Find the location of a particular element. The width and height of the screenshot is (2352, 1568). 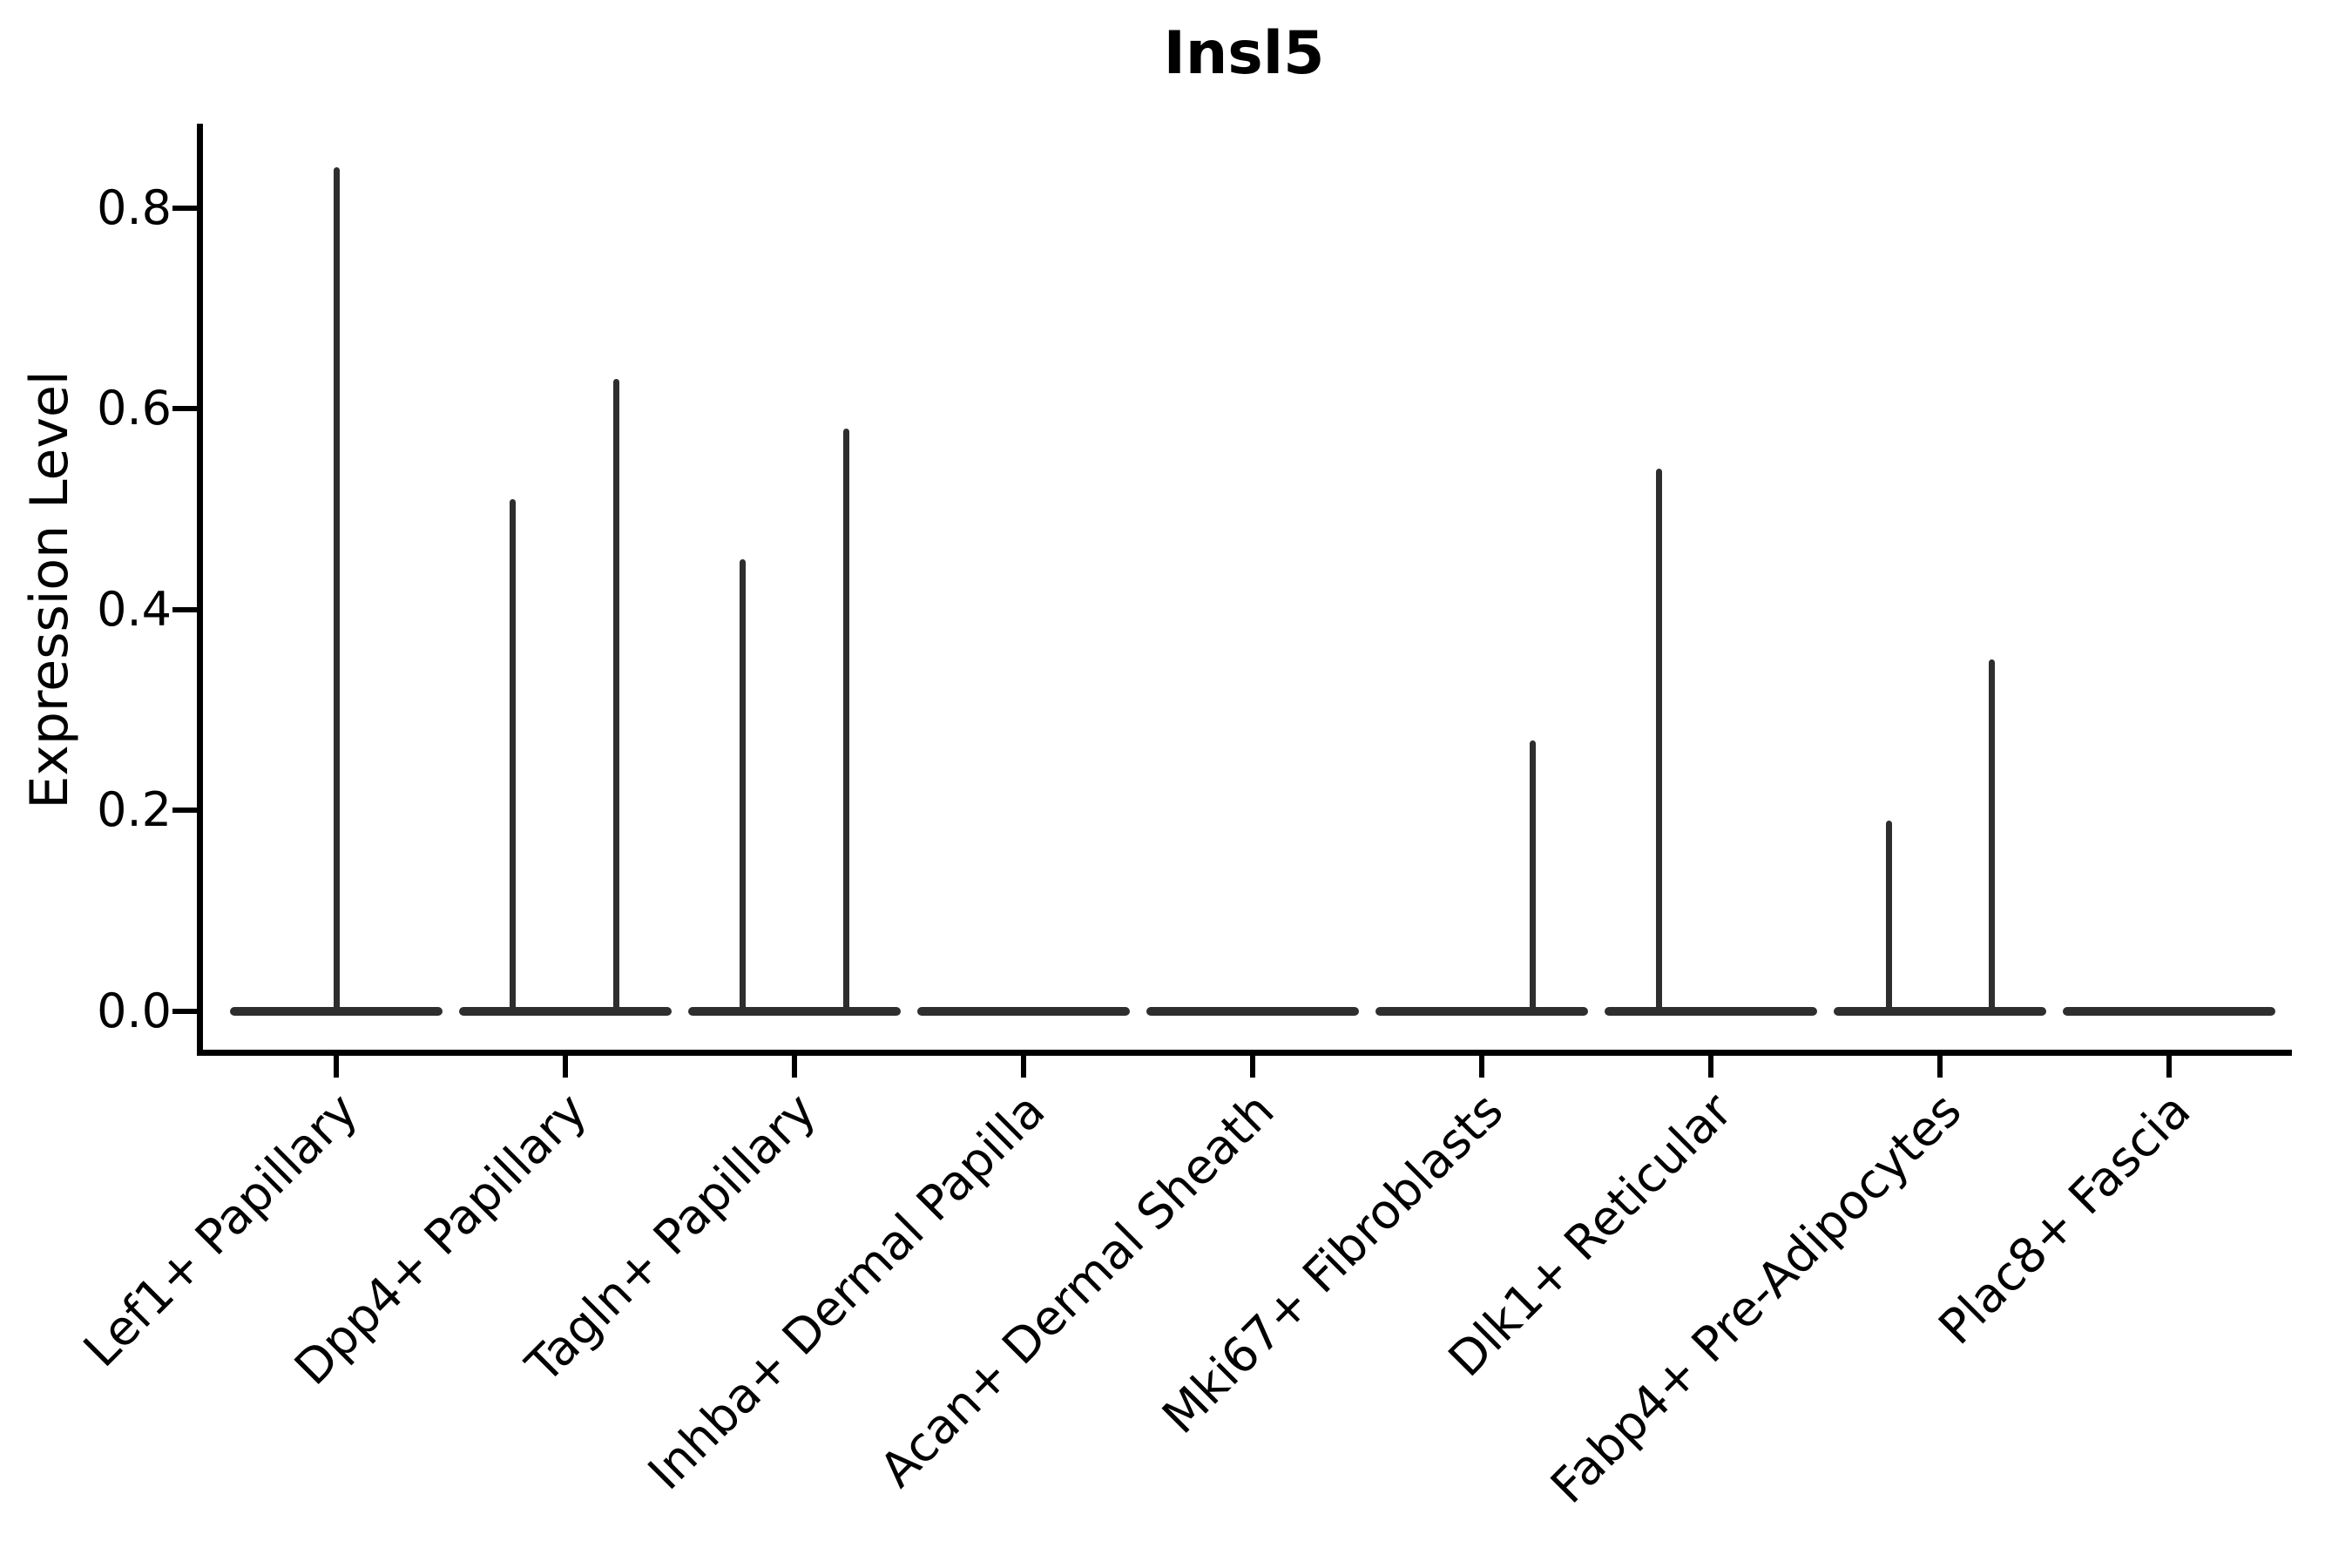

y-tick-label: 0.6 is located at coordinates (134, 408).